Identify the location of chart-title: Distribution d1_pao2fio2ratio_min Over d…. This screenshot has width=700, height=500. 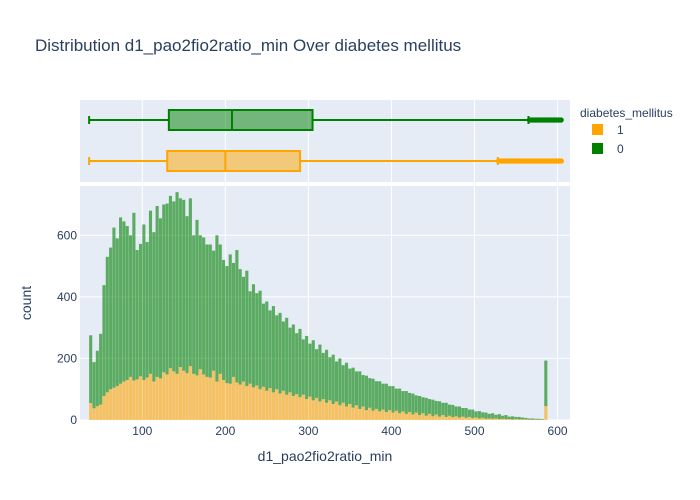
(248, 45).